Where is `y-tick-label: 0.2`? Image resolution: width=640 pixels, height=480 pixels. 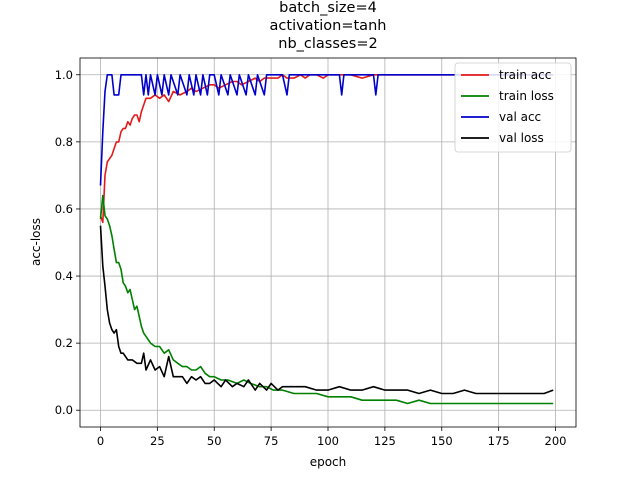
y-tick-label: 0.2 is located at coordinates (64, 343).